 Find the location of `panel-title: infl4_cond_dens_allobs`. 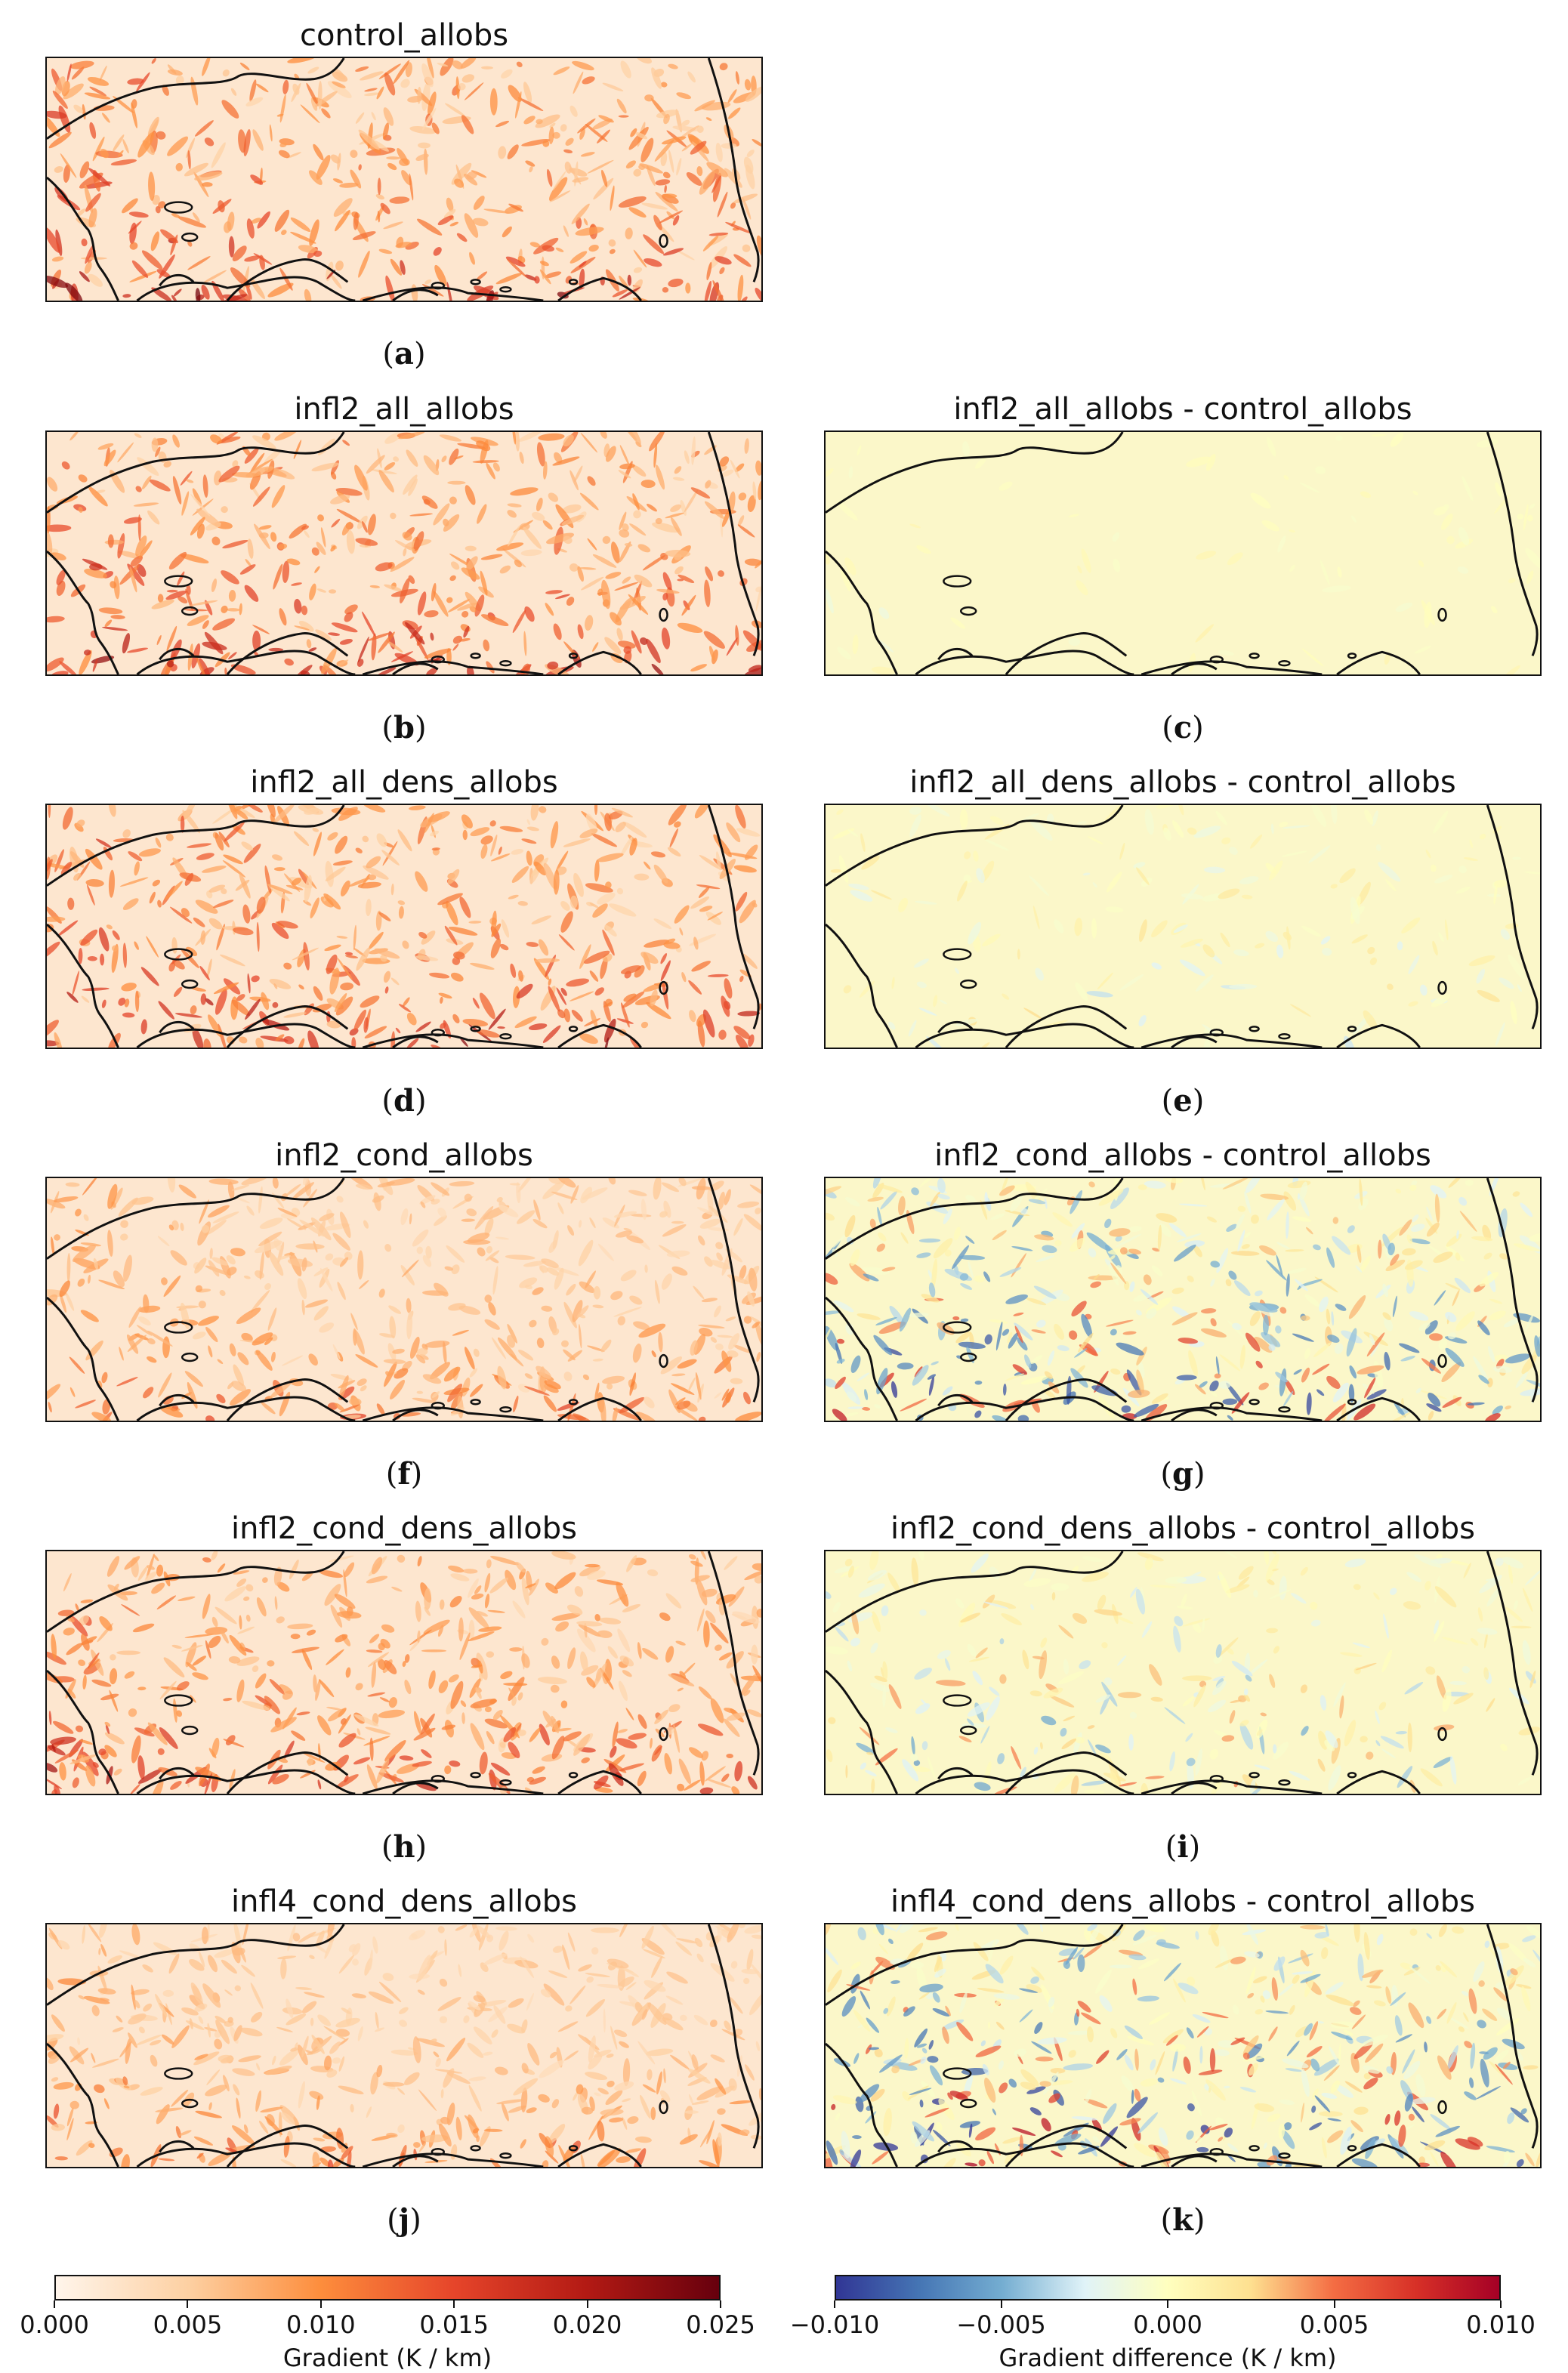

panel-title: infl4_cond_dens_allobs is located at coordinates (404, 1902).